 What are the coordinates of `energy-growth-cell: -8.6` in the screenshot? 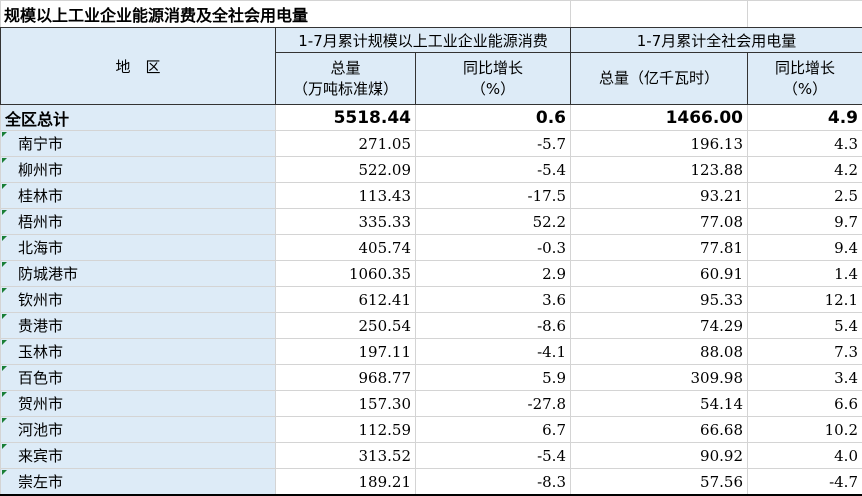 It's located at (493, 326).